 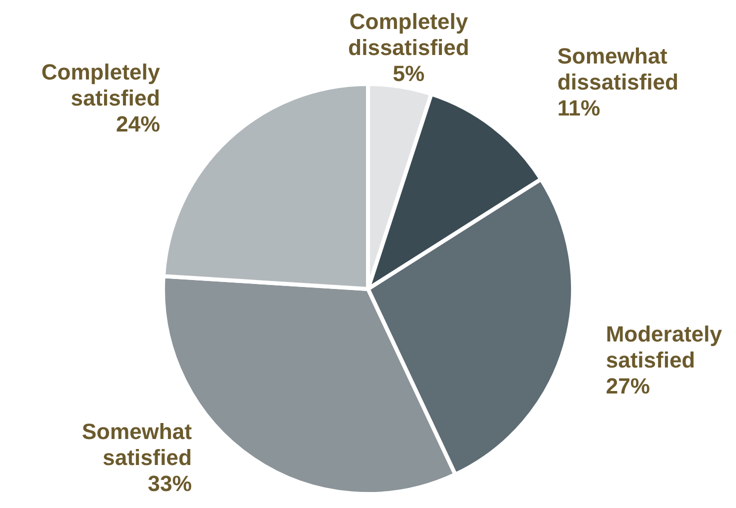 I want to click on slice-label: Completely satisfied, so click(x=101, y=85).